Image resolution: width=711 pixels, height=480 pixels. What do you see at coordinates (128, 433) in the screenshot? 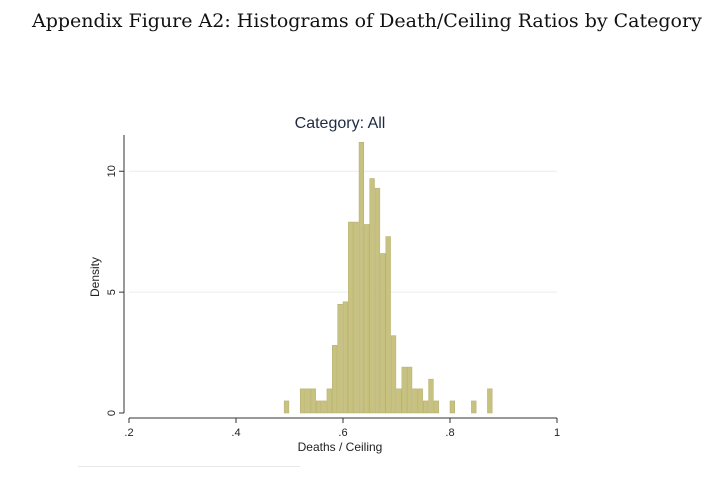
I see `x-tick-label: .2` at bounding box center [128, 433].